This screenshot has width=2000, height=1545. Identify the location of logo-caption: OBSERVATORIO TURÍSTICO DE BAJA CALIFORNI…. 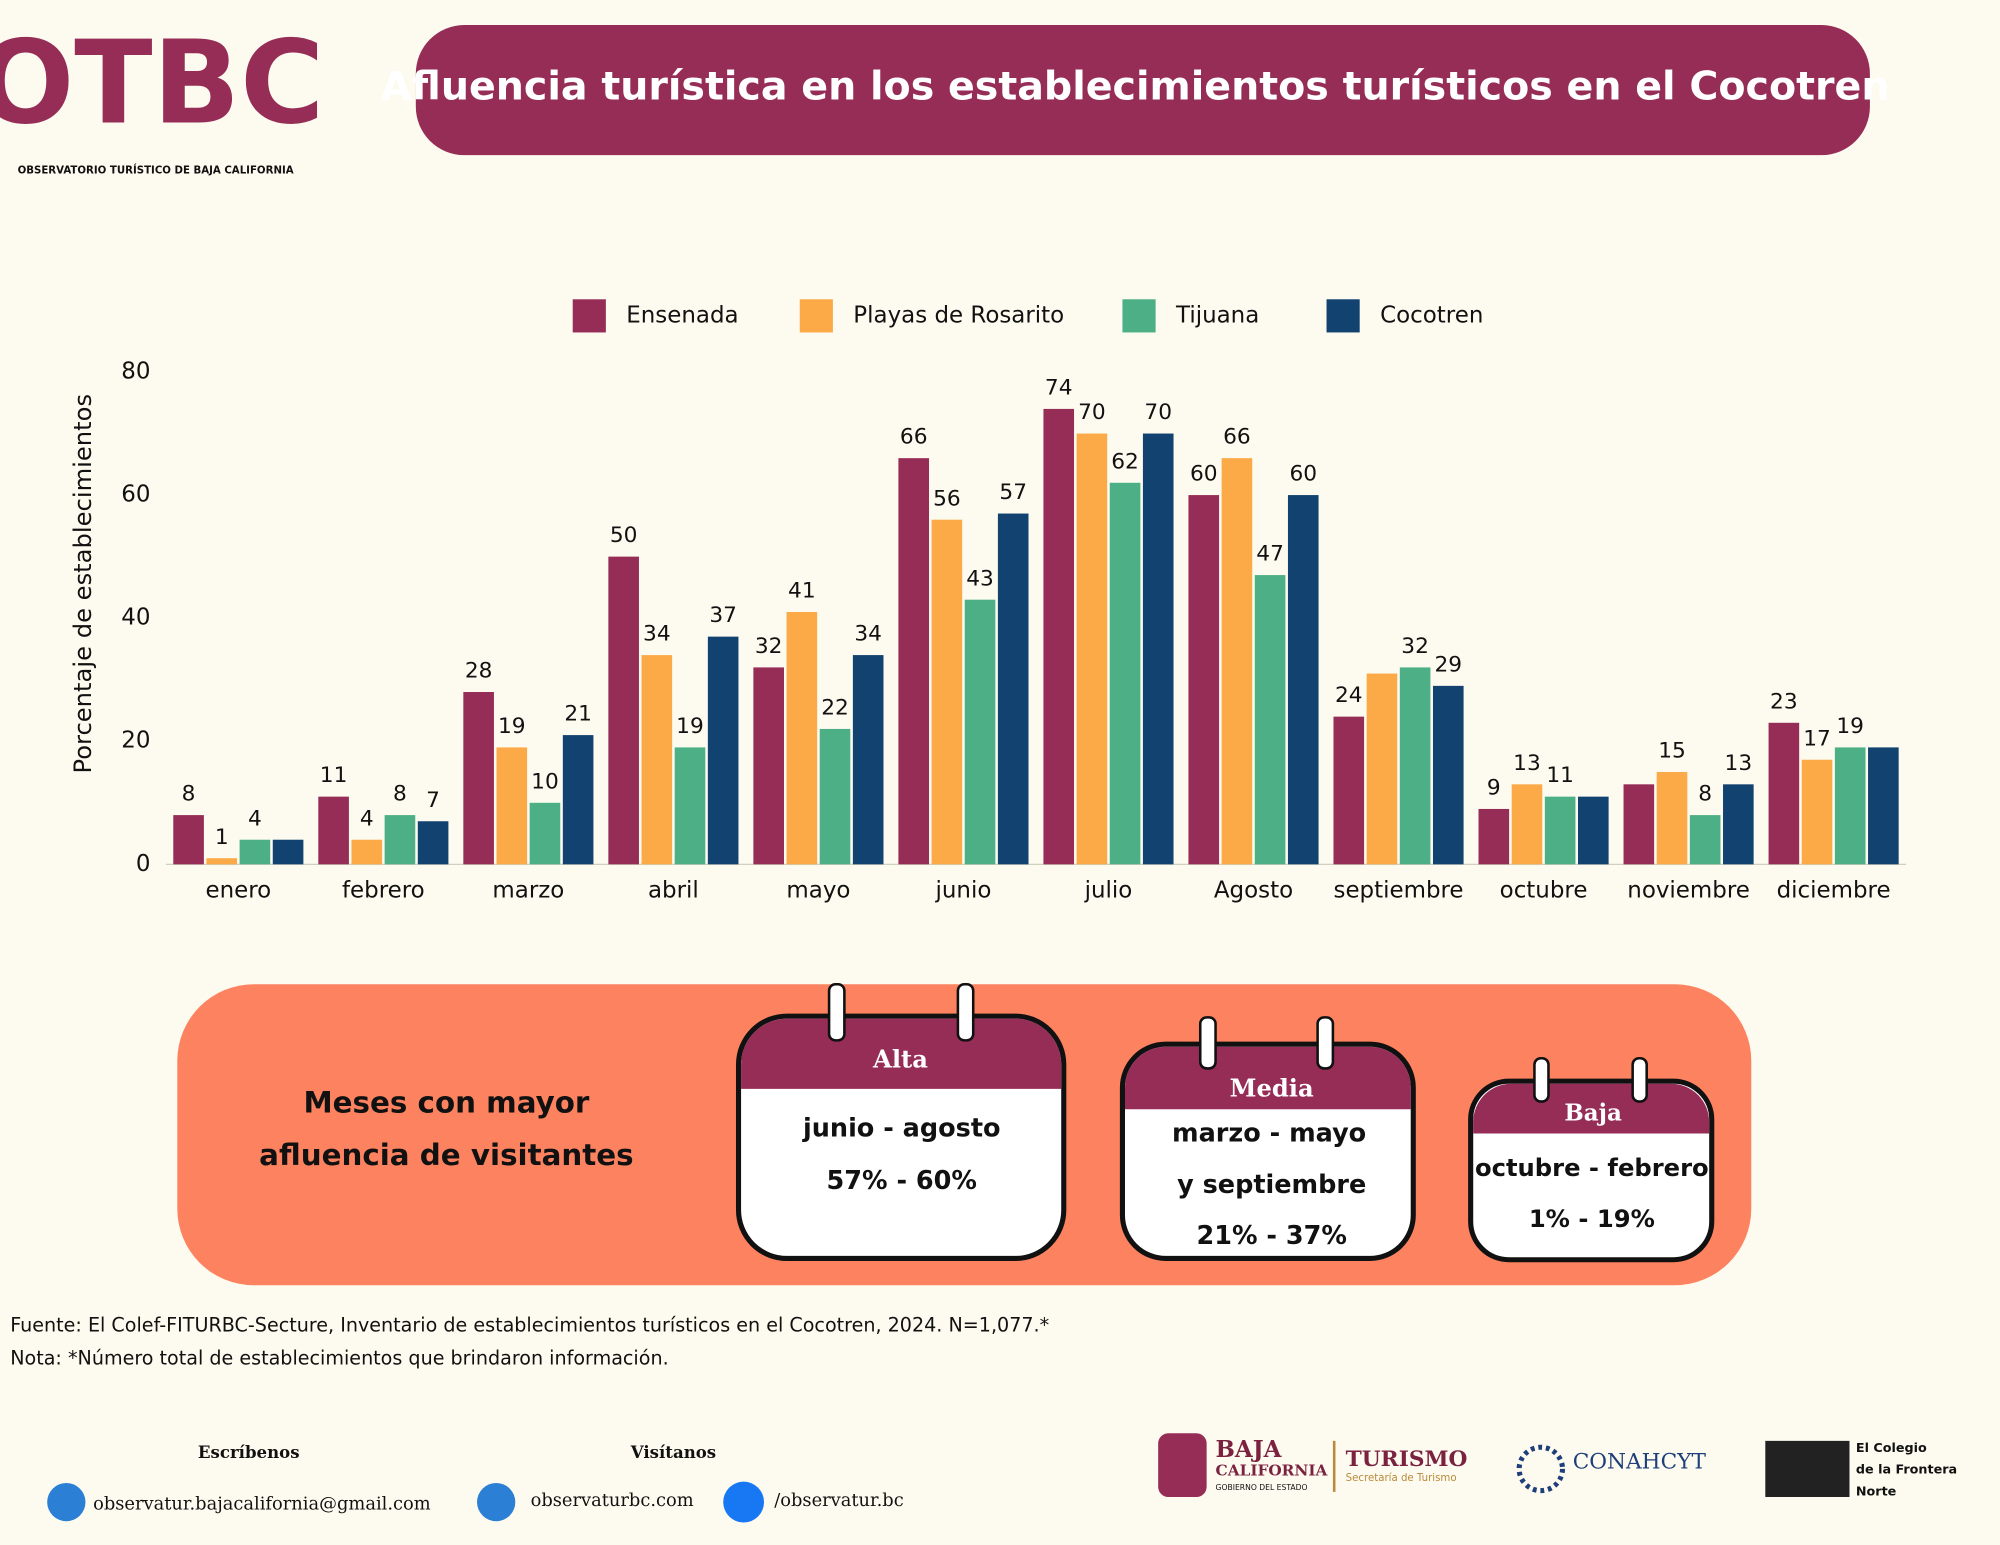
(156, 169).